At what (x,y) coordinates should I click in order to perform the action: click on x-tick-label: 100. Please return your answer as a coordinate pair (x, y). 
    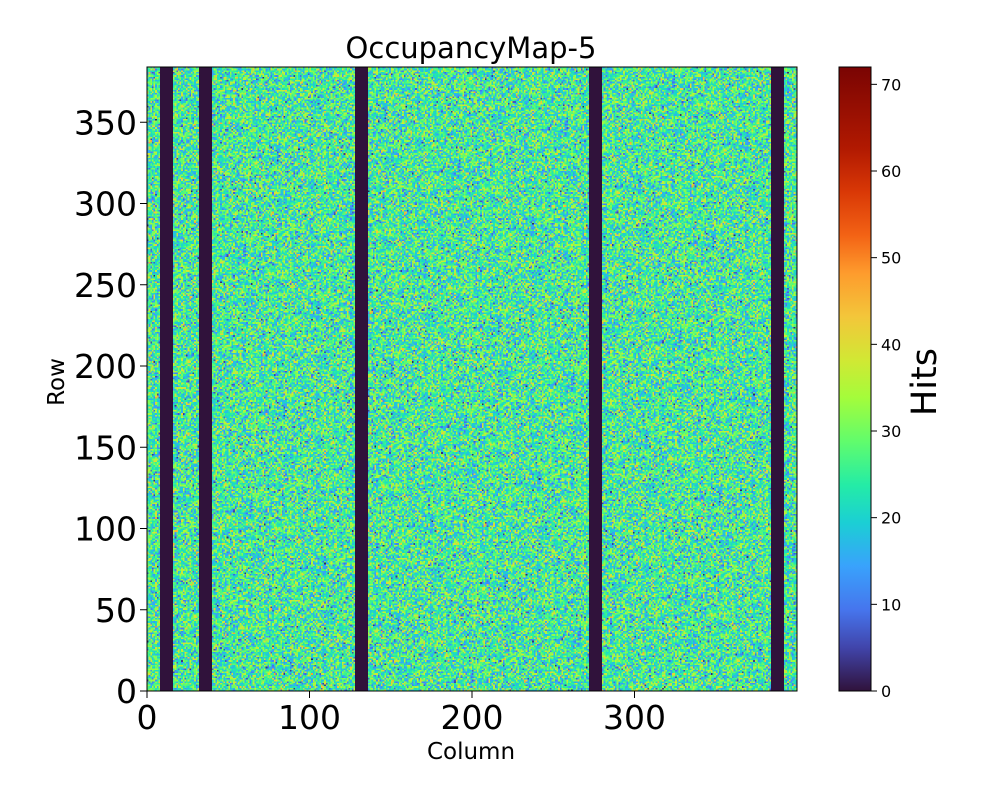
    Looking at the image, I should click on (309, 717).